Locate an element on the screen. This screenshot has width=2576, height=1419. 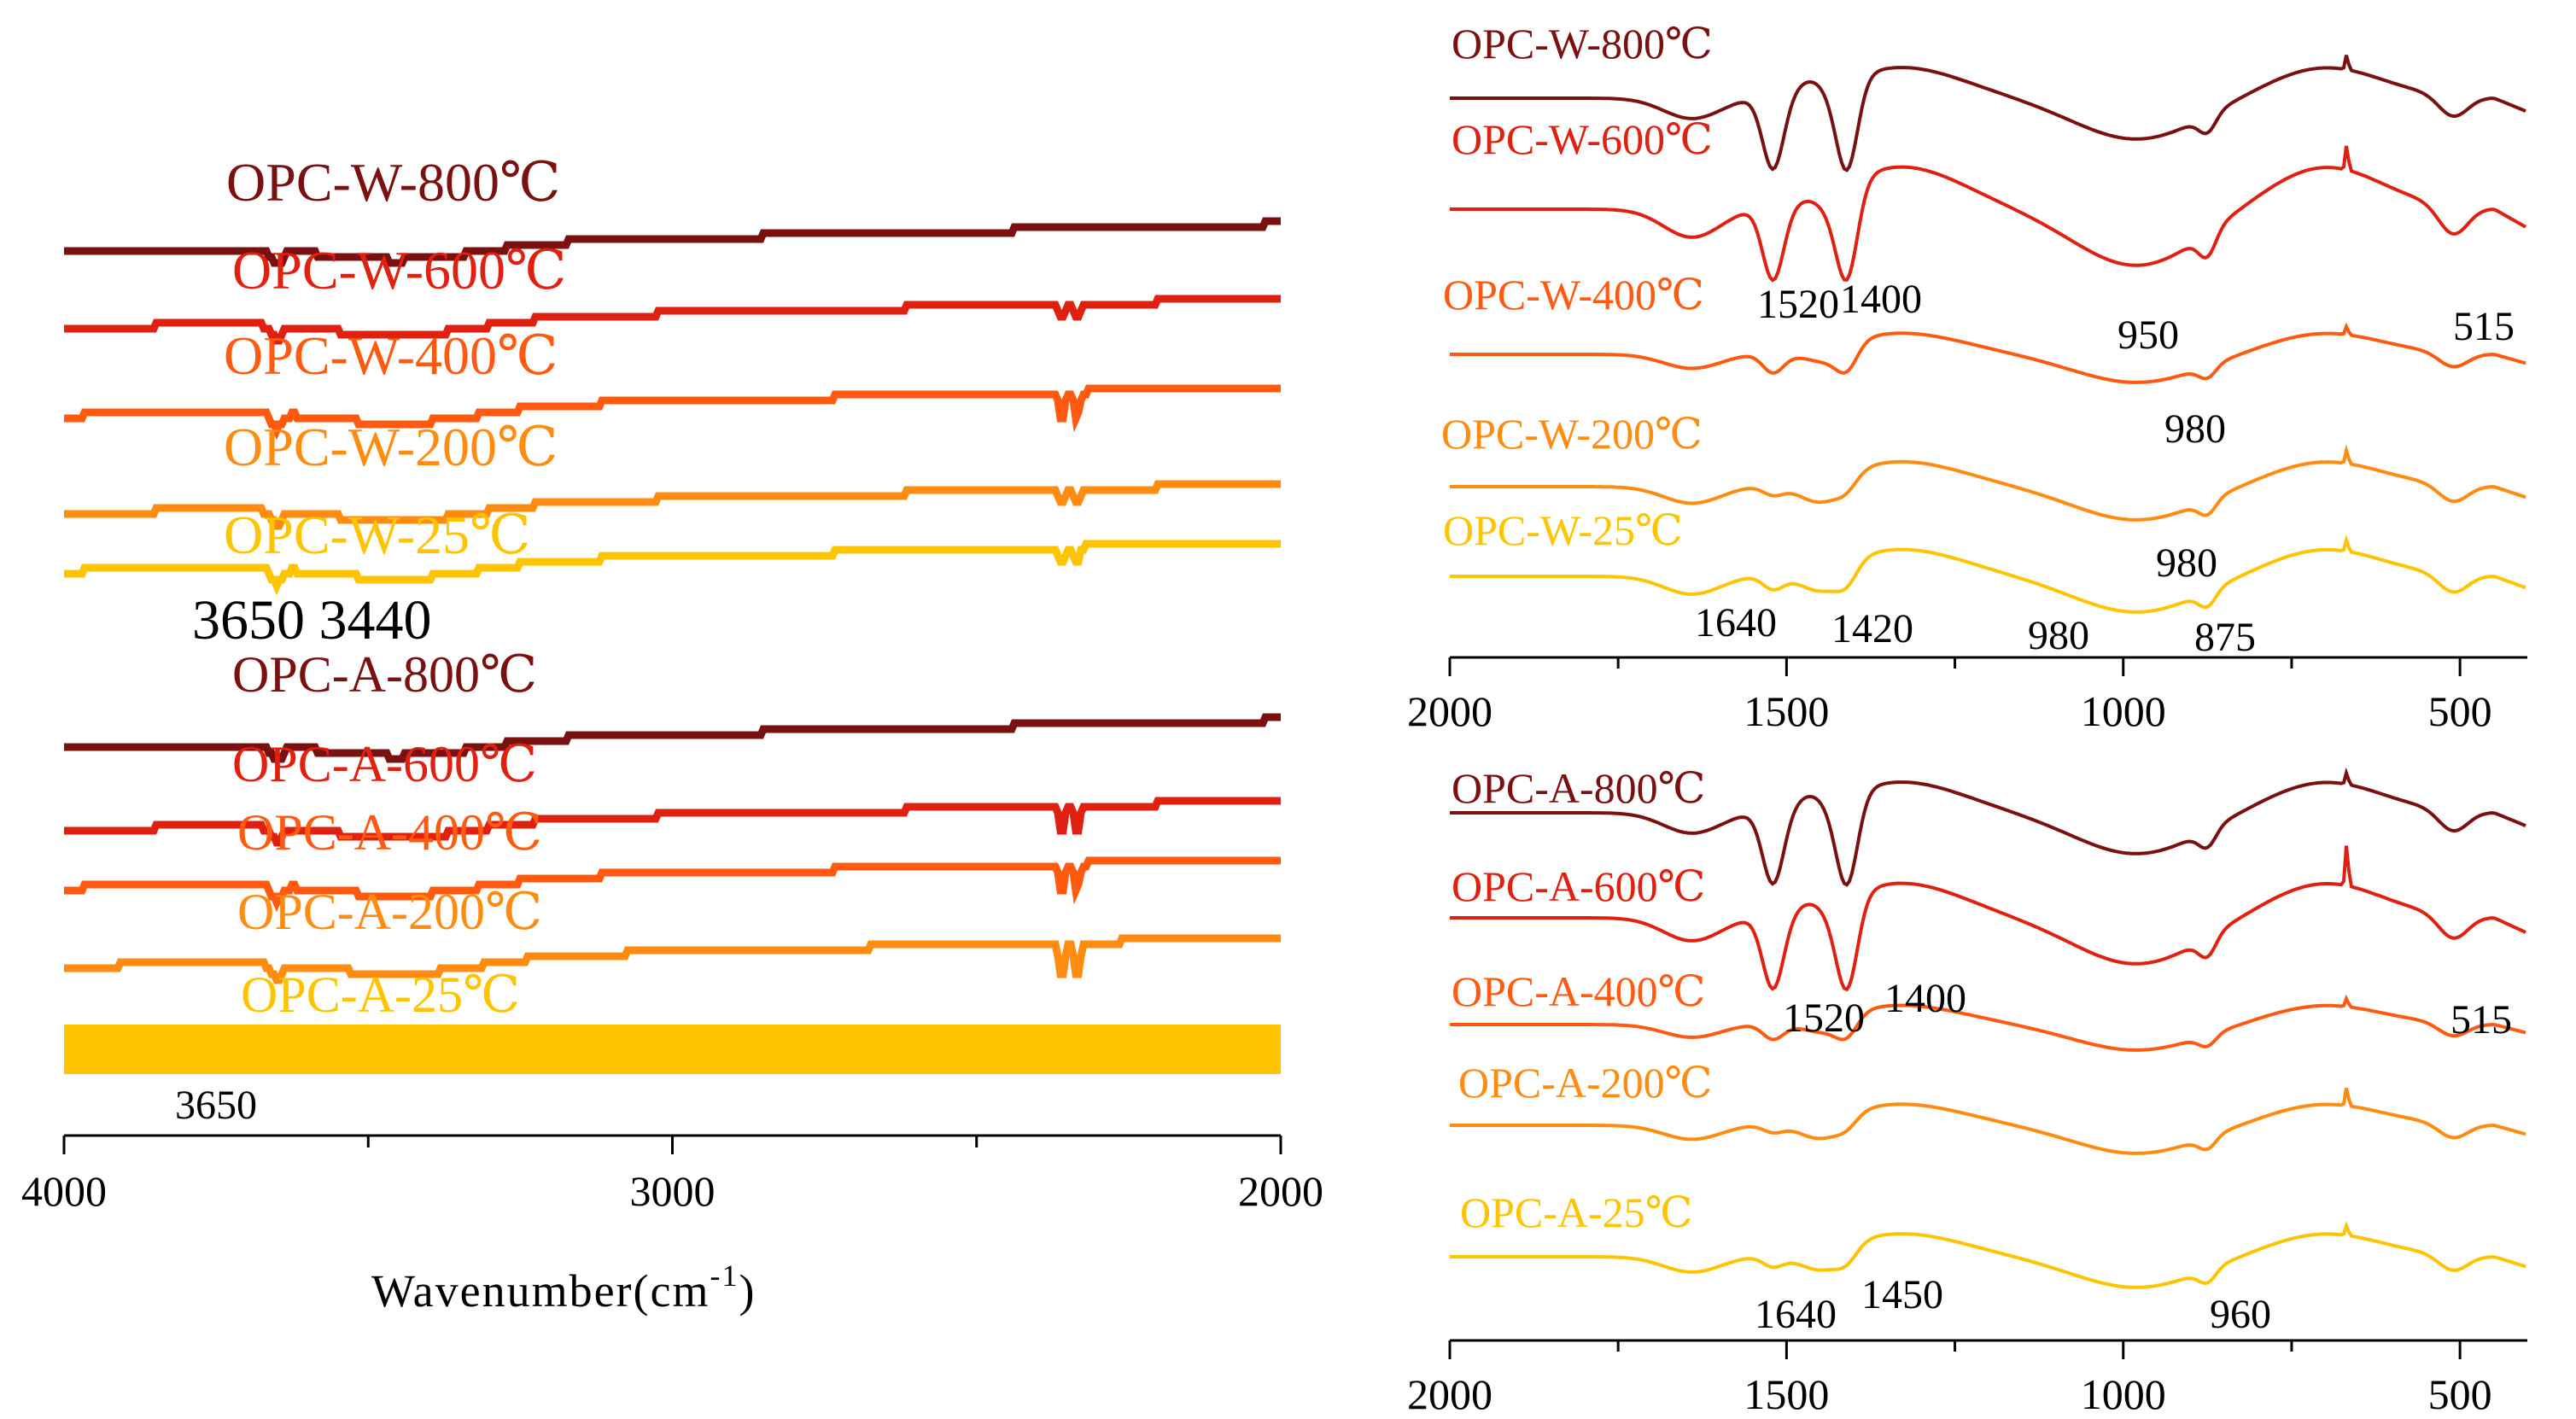
left-x-tick-label: 2000 is located at coordinates (1280, 1191).